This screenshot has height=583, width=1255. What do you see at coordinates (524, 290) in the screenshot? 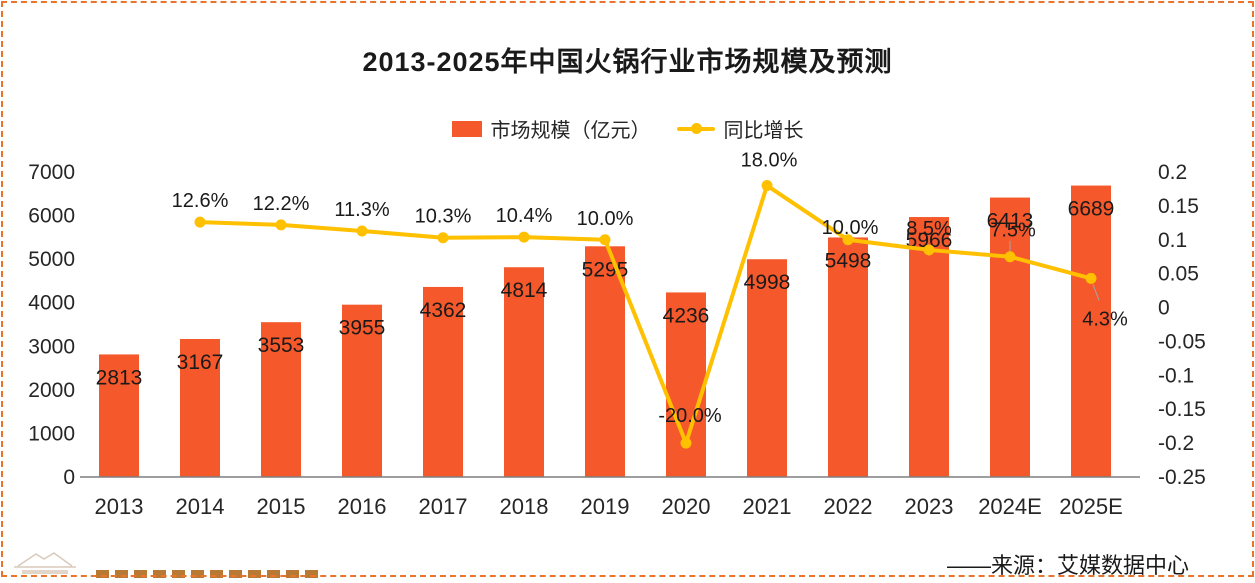
I see `bar-value-label: 4814` at bounding box center [524, 290].